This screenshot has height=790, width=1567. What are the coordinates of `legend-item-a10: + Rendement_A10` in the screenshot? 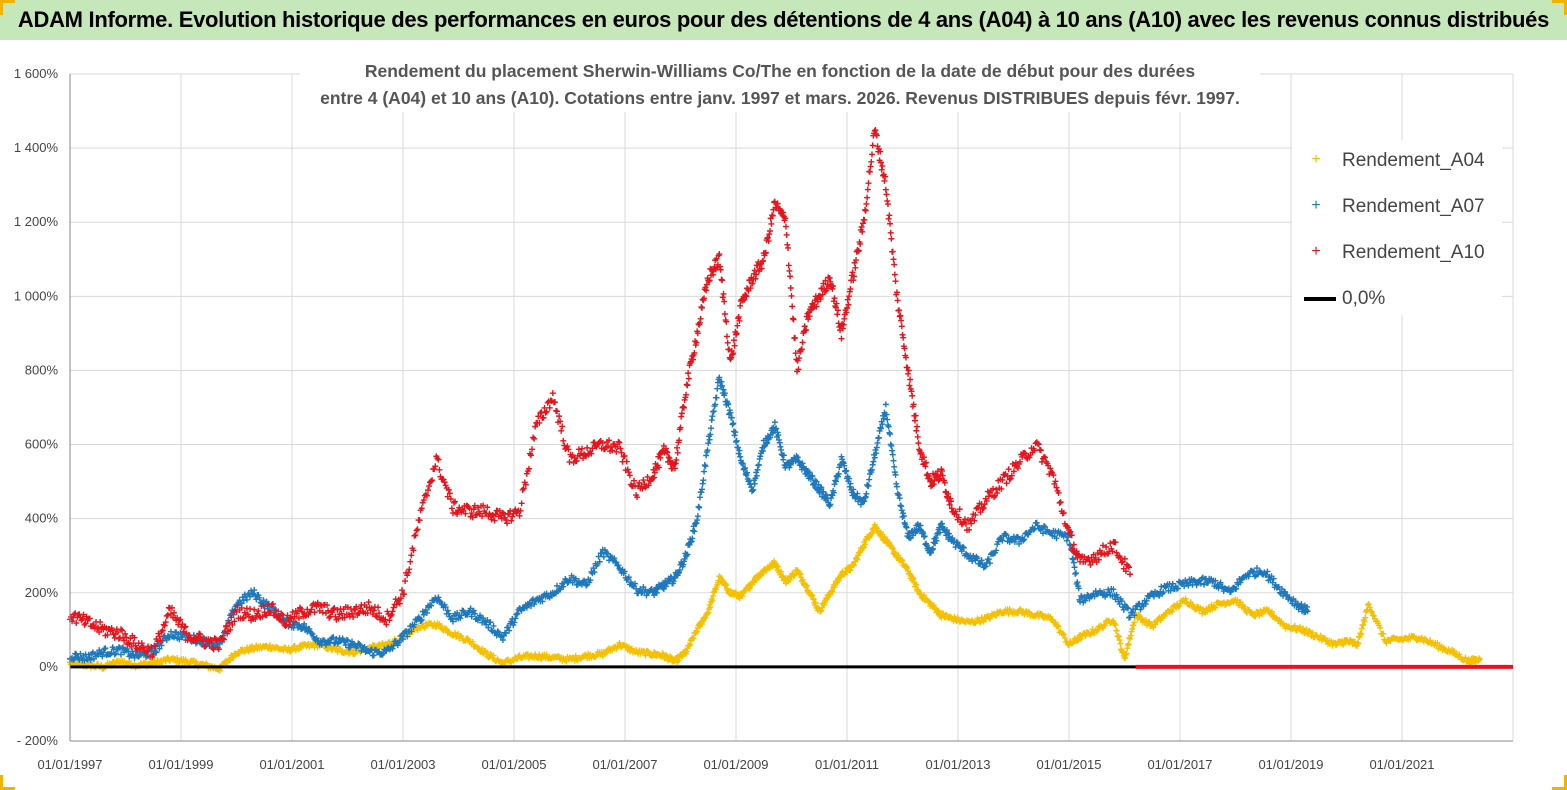 It's located at (1397, 253).